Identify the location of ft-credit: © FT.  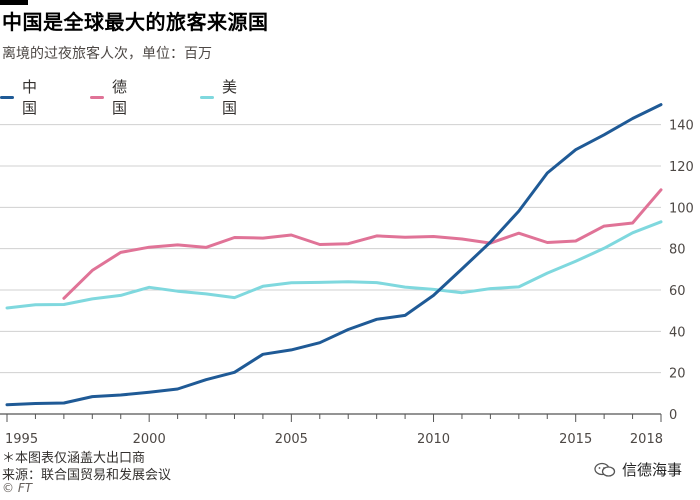
(17, 488).